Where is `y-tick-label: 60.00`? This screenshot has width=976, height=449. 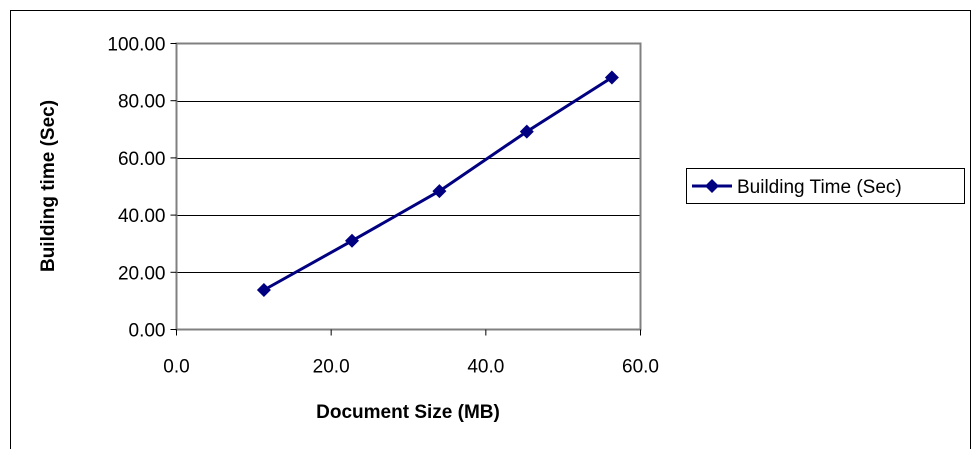
y-tick-label: 60.00 is located at coordinates (142, 159).